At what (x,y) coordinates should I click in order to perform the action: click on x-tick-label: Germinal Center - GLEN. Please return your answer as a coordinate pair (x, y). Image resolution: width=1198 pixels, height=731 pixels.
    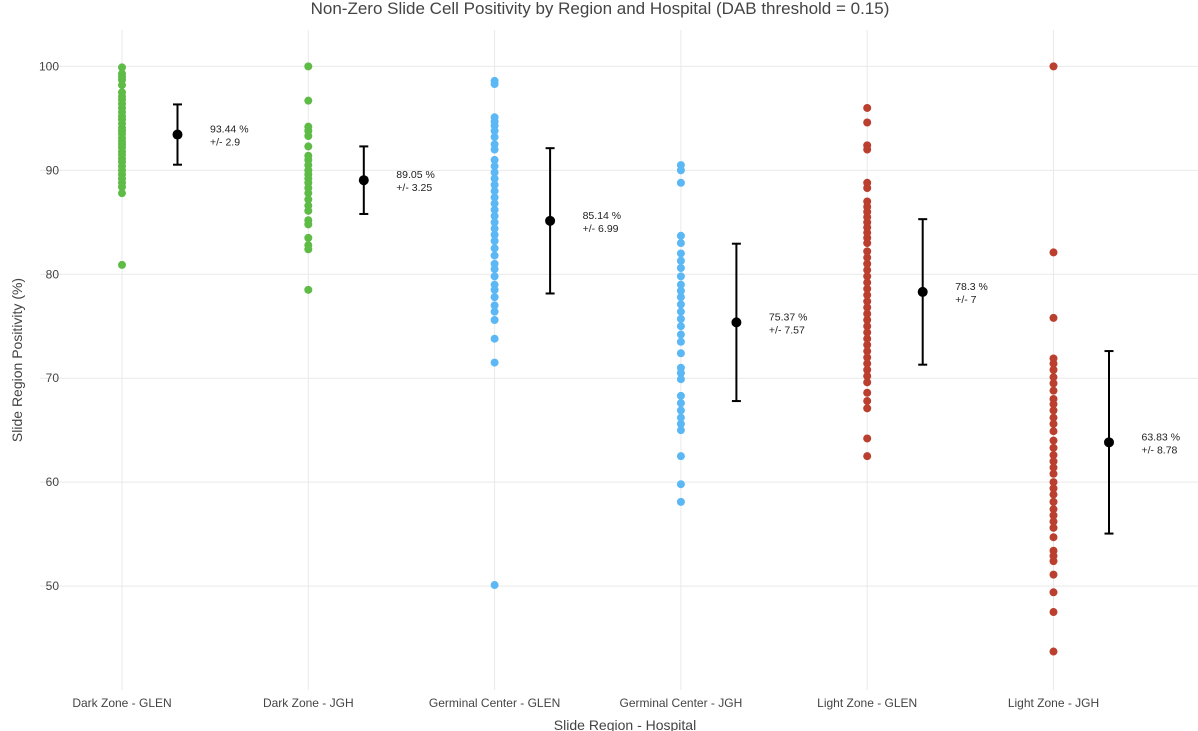
    Looking at the image, I should click on (494, 703).